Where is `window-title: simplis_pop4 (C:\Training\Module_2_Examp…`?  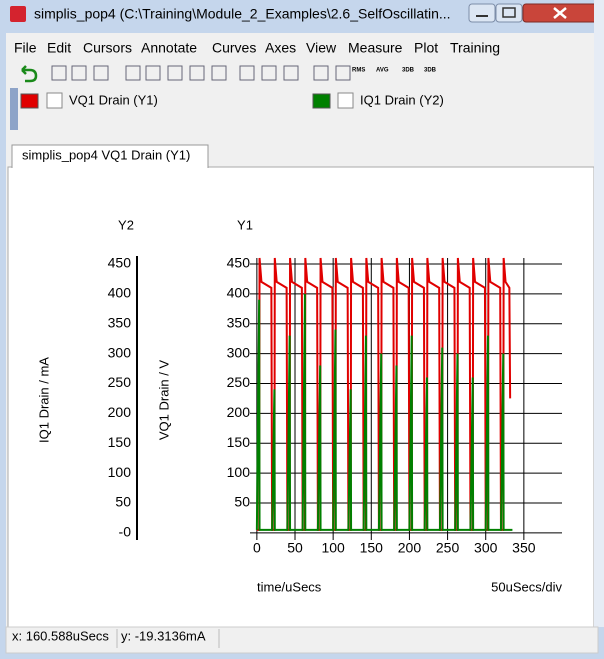 window-title: simplis_pop4 (C:\Training\Module_2_Examp… is located at coordinates (242, 14).